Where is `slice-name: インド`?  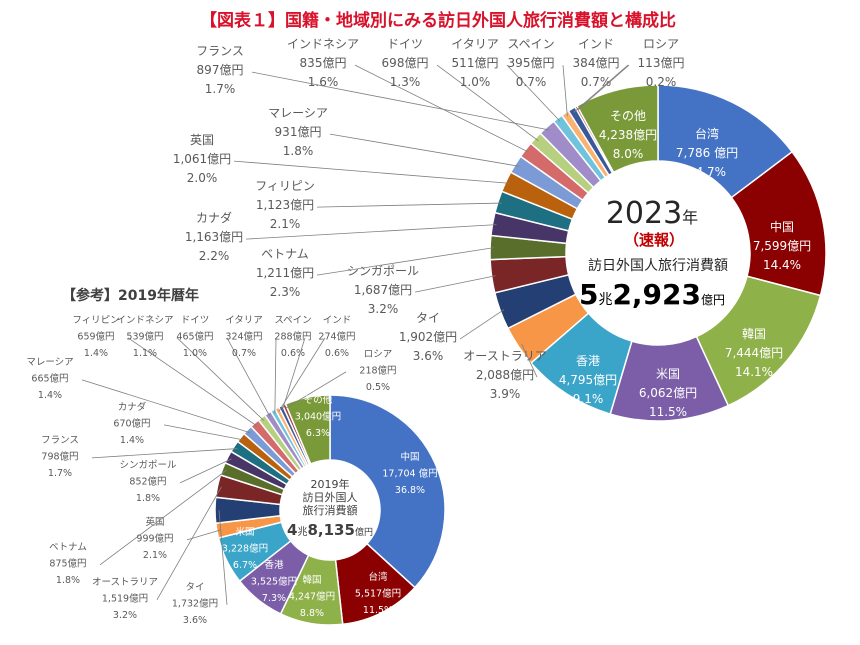 slice-name: インド is located at coordinates (337, 320).